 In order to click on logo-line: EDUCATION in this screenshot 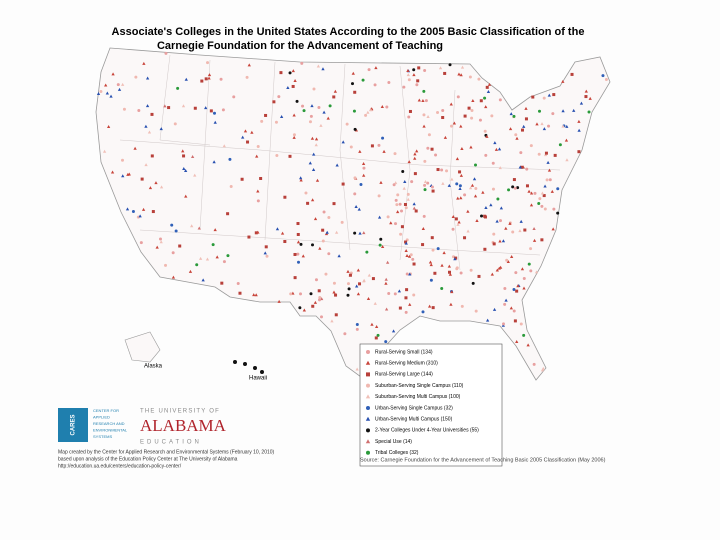, I will do `click(171, 443)`.